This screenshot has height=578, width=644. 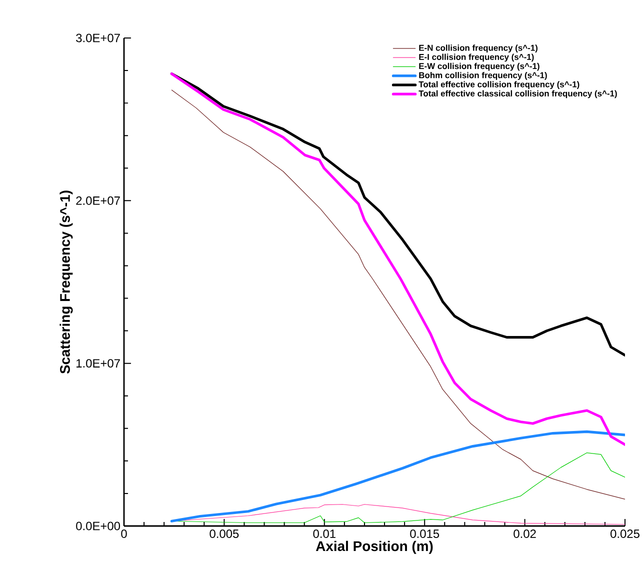 I want to click on x-tick-label: 0.025, so click(x=625, y=534).